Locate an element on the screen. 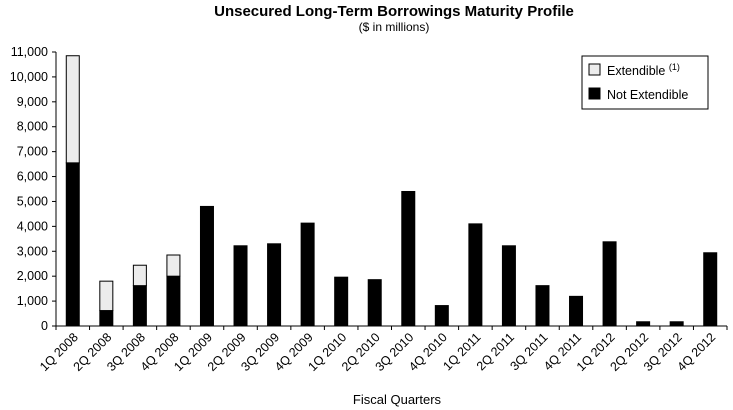  y-tick-label: 4,000 is located at coordinates (32, 226).